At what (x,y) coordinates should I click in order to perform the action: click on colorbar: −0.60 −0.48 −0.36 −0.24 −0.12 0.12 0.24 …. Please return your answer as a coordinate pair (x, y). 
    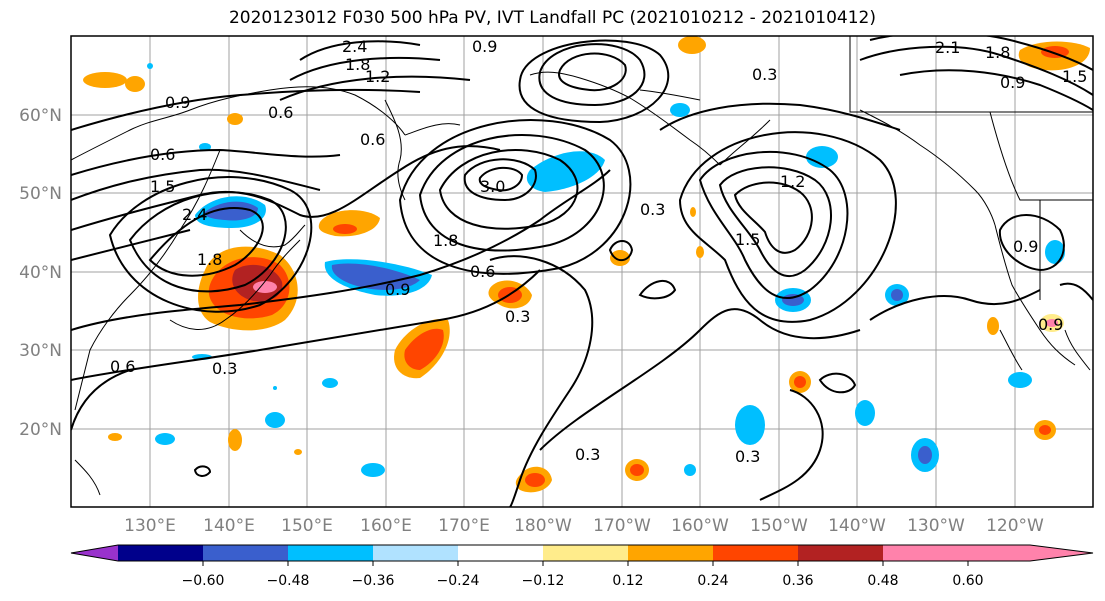
    Looking at the image, I should click on (582, 566).